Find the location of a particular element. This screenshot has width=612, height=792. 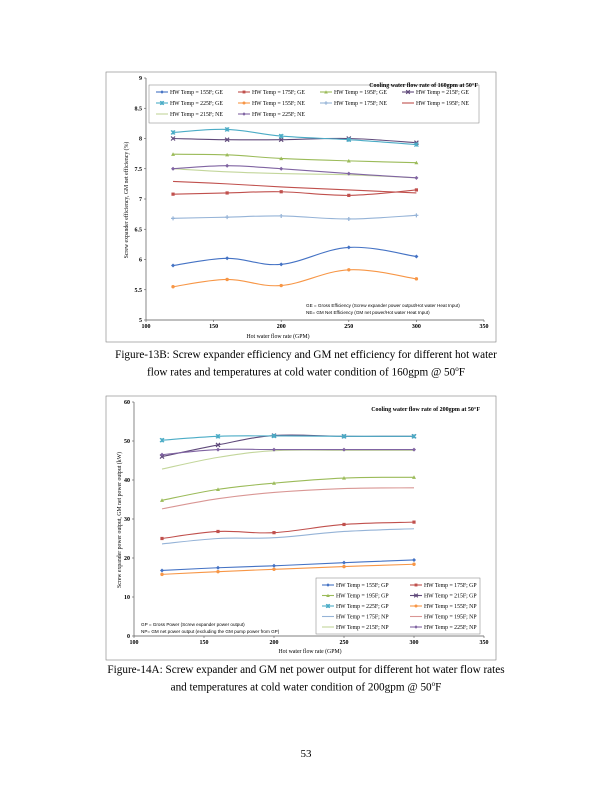

series-hw-temp-155f-gp is located at coordinates (288, 565).